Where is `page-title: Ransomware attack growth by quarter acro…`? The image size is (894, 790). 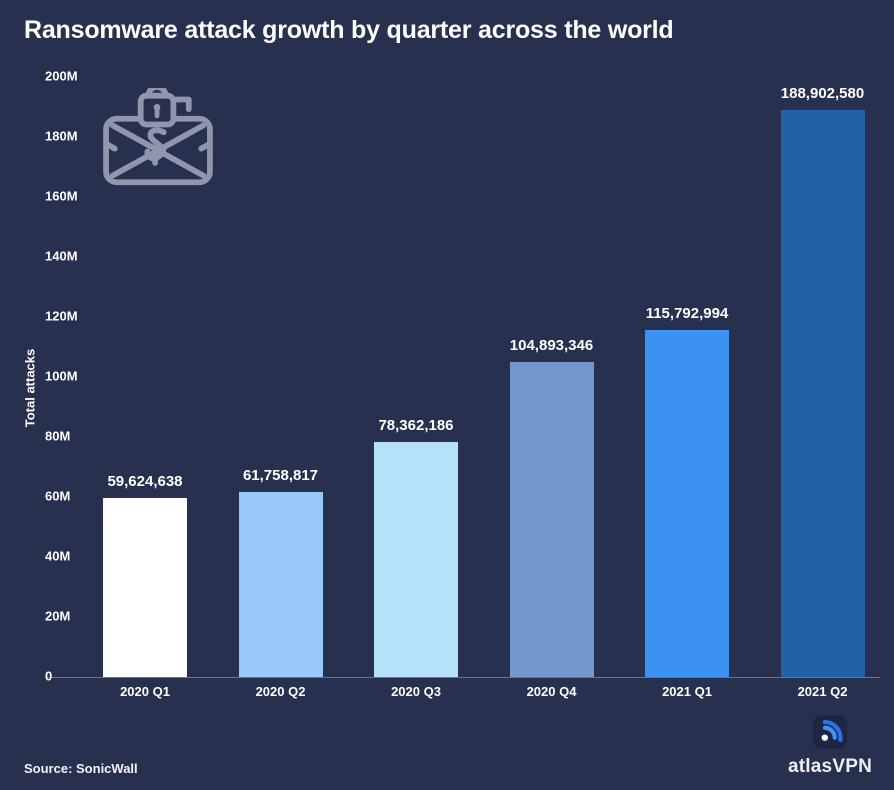 page-title: Ransomware attack growth by quarter acro… is located at coordinates (349, 30).